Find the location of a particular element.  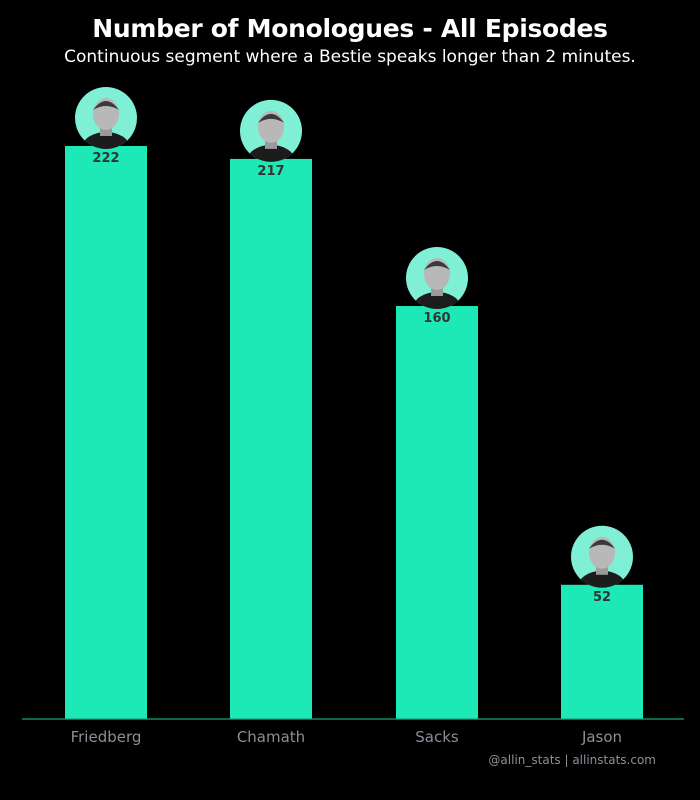

tick-label-jason: Jason is located at coordinates (601, 737).